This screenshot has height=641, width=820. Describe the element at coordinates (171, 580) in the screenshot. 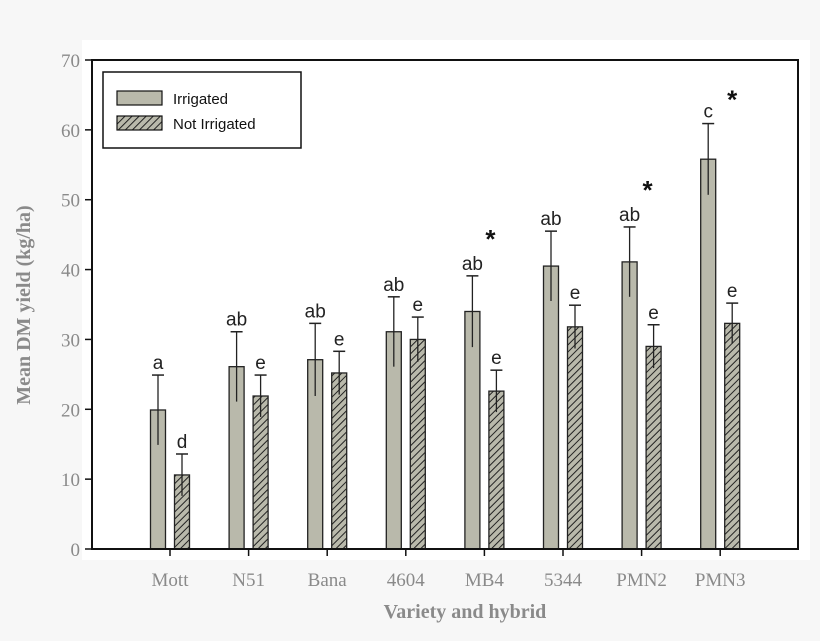

I see `x-tick-label: Mott` at that location.